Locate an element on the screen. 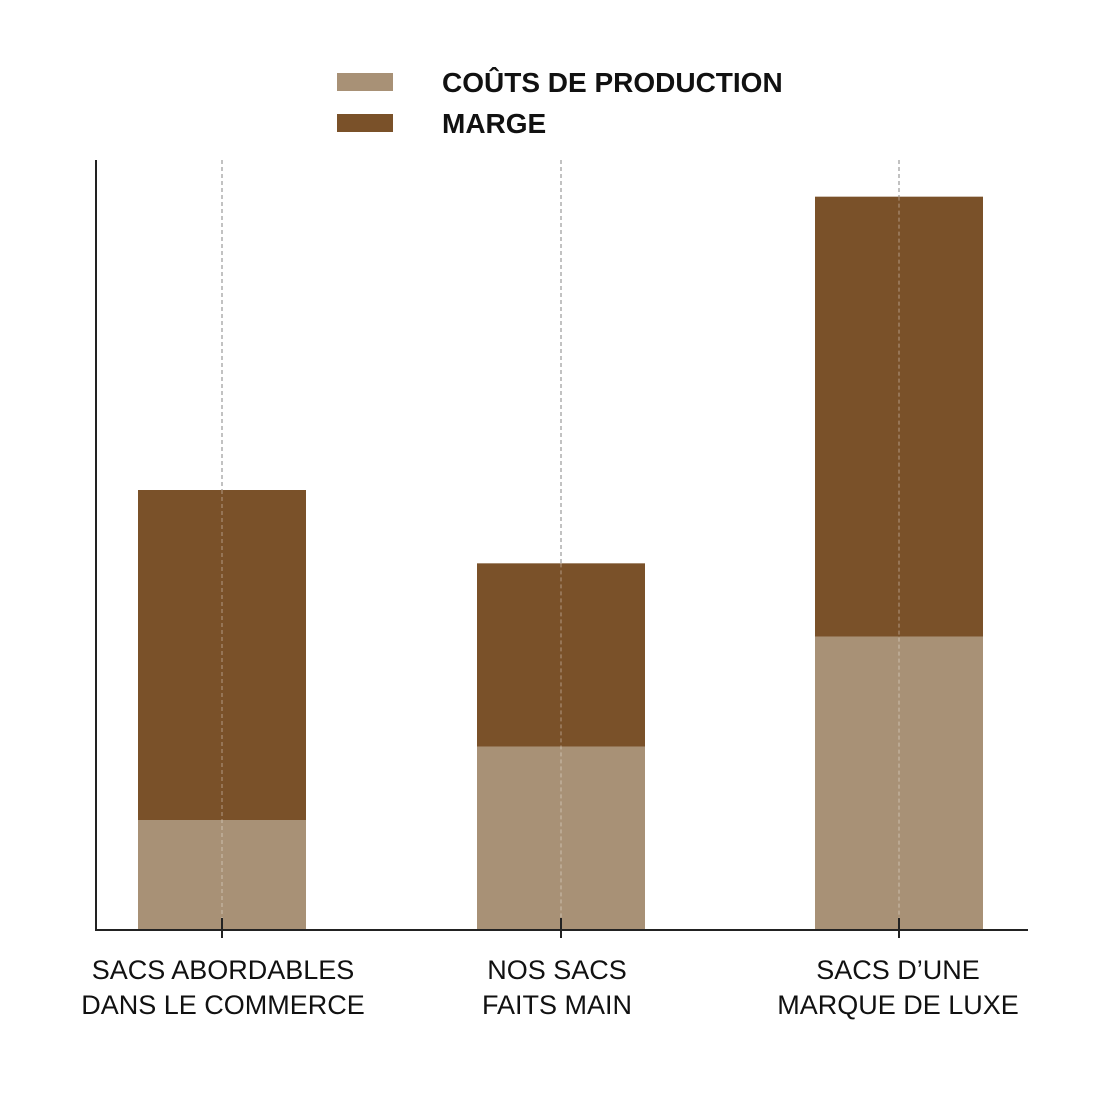  category-label-1-line-2: DANS LE COMMERCE is located at coordinates (223, 1005).